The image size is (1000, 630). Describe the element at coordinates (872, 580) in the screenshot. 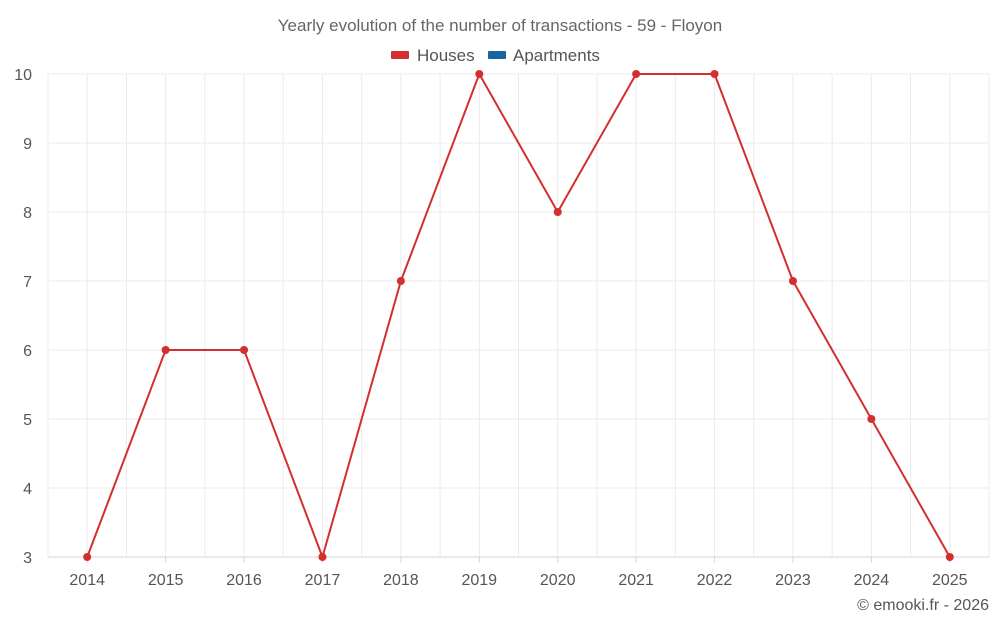

I see `x-tick-label: 2024` at that location.